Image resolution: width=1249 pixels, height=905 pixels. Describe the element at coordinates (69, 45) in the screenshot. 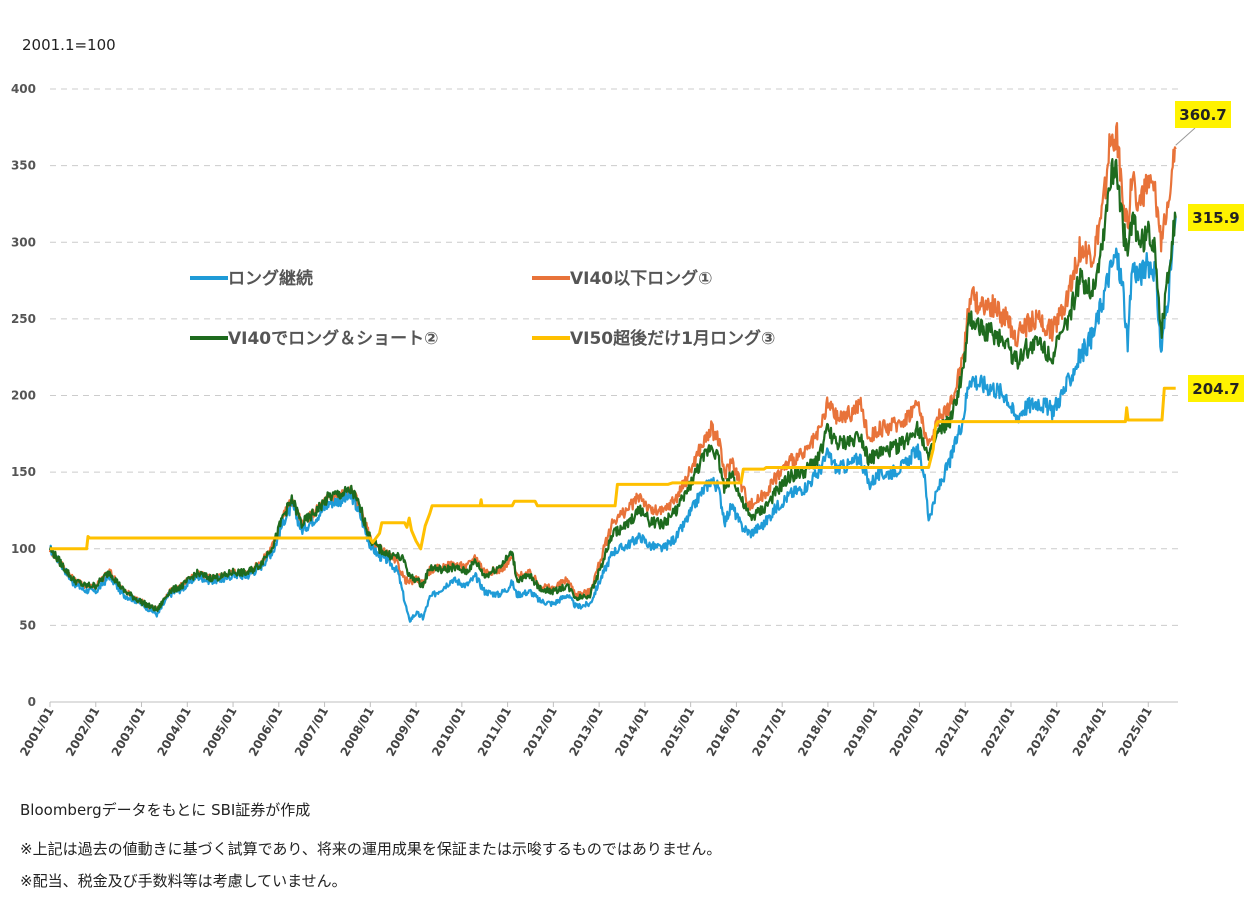

I see `unit-note: 2001.1=100` at that location.